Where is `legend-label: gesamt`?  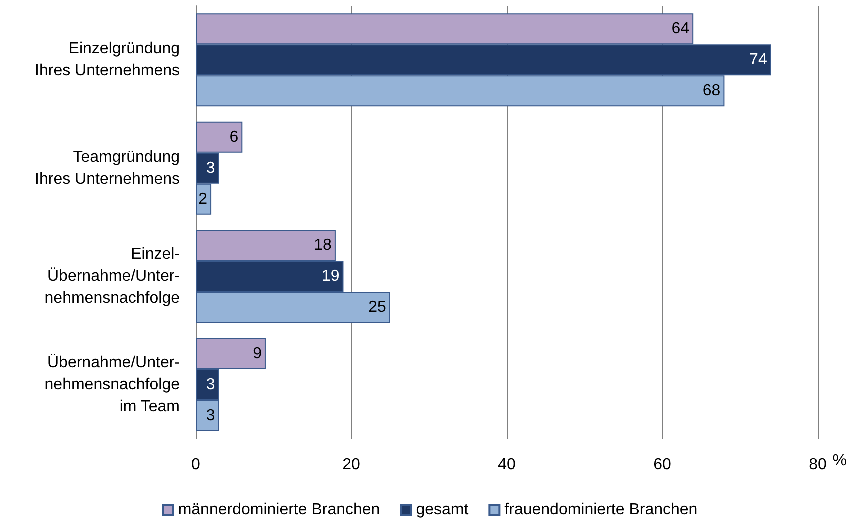 legend-label: gesamt is located at coordinates (443, 510).